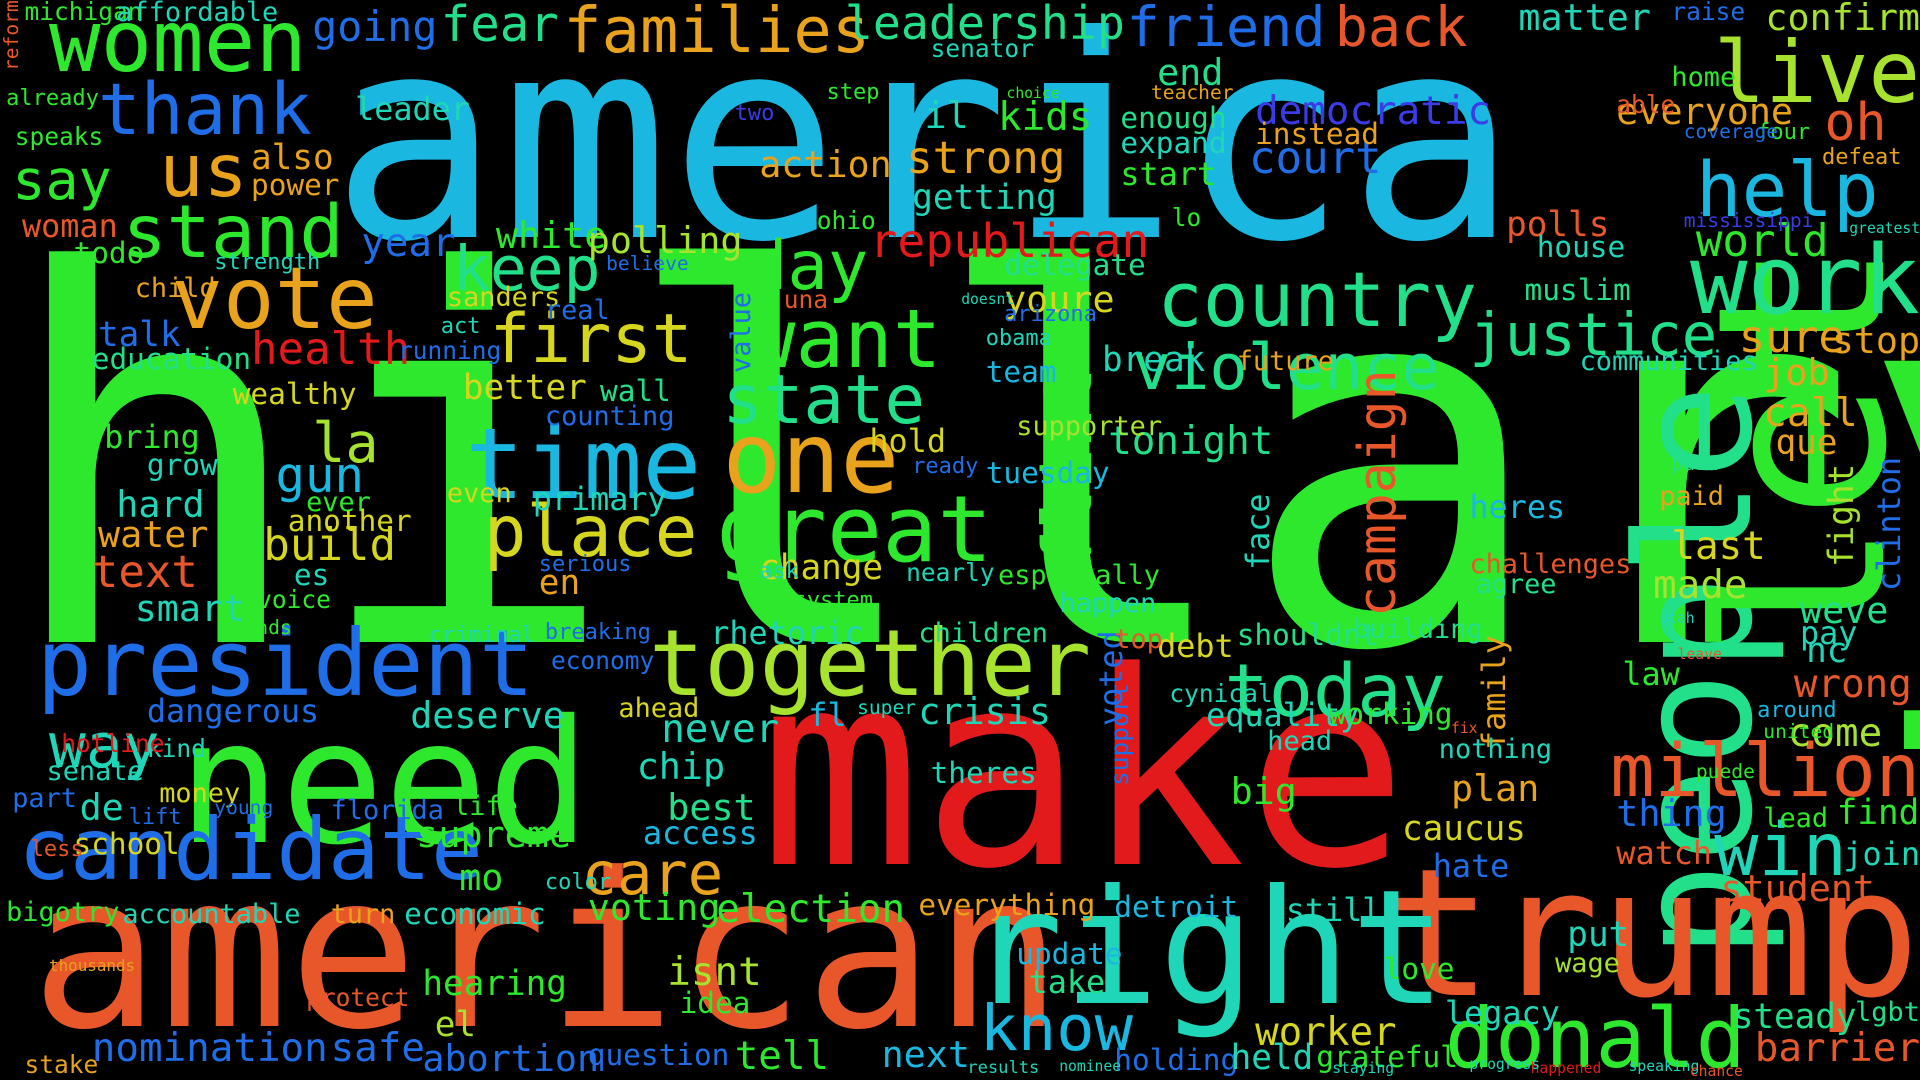 The image size is (1920, 1080). I want to click on cloud-word-work: work, so click(1805, 279).